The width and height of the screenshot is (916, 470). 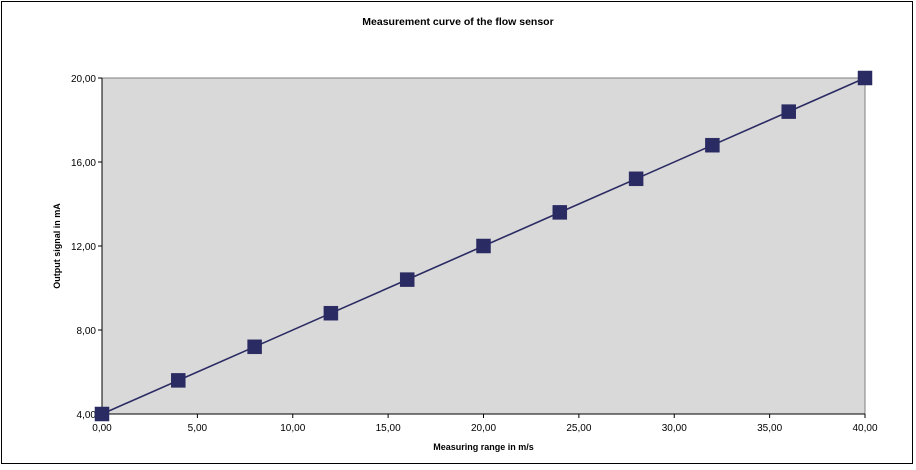 I want to click on x-tick-label: 30,00, so click(x=674, y=428).